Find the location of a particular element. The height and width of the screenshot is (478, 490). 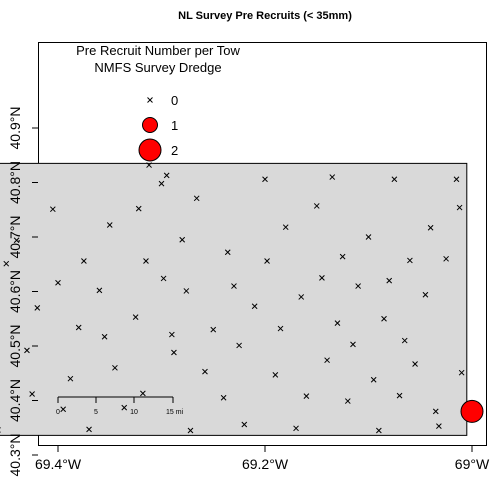

scale-bar-label: 5 is located at coordinates (96, 412).